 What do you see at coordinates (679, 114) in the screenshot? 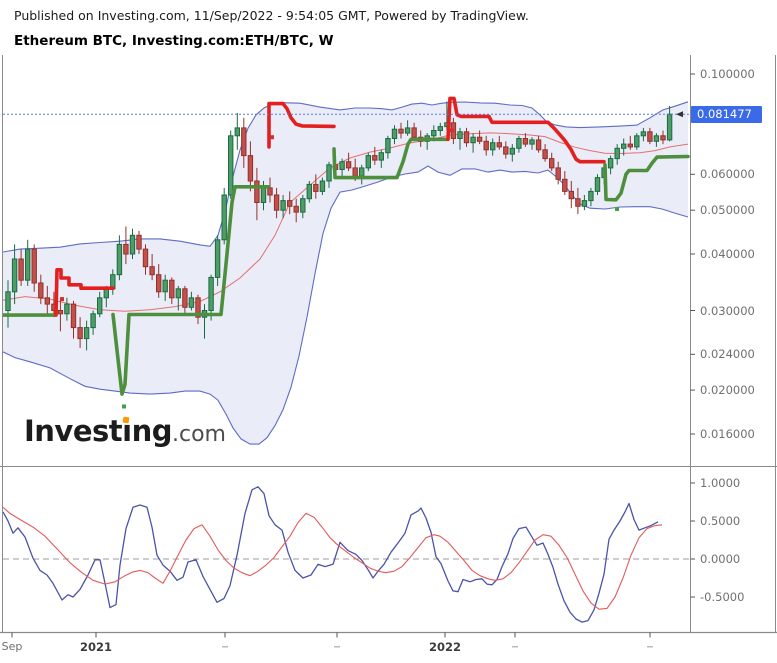
I see `last-price-marker` at bounding box center [679, 114].